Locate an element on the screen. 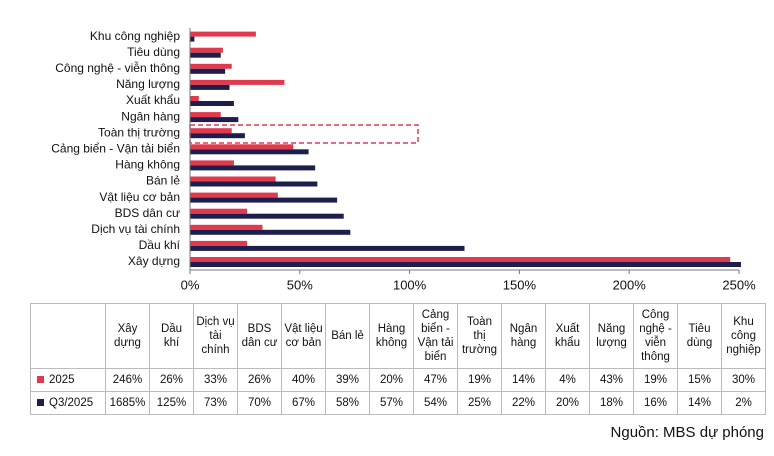 The width and height of the screenshot is (774, 456). y-tick-label: Tiêu dùng is located at coordinates (153, 52).